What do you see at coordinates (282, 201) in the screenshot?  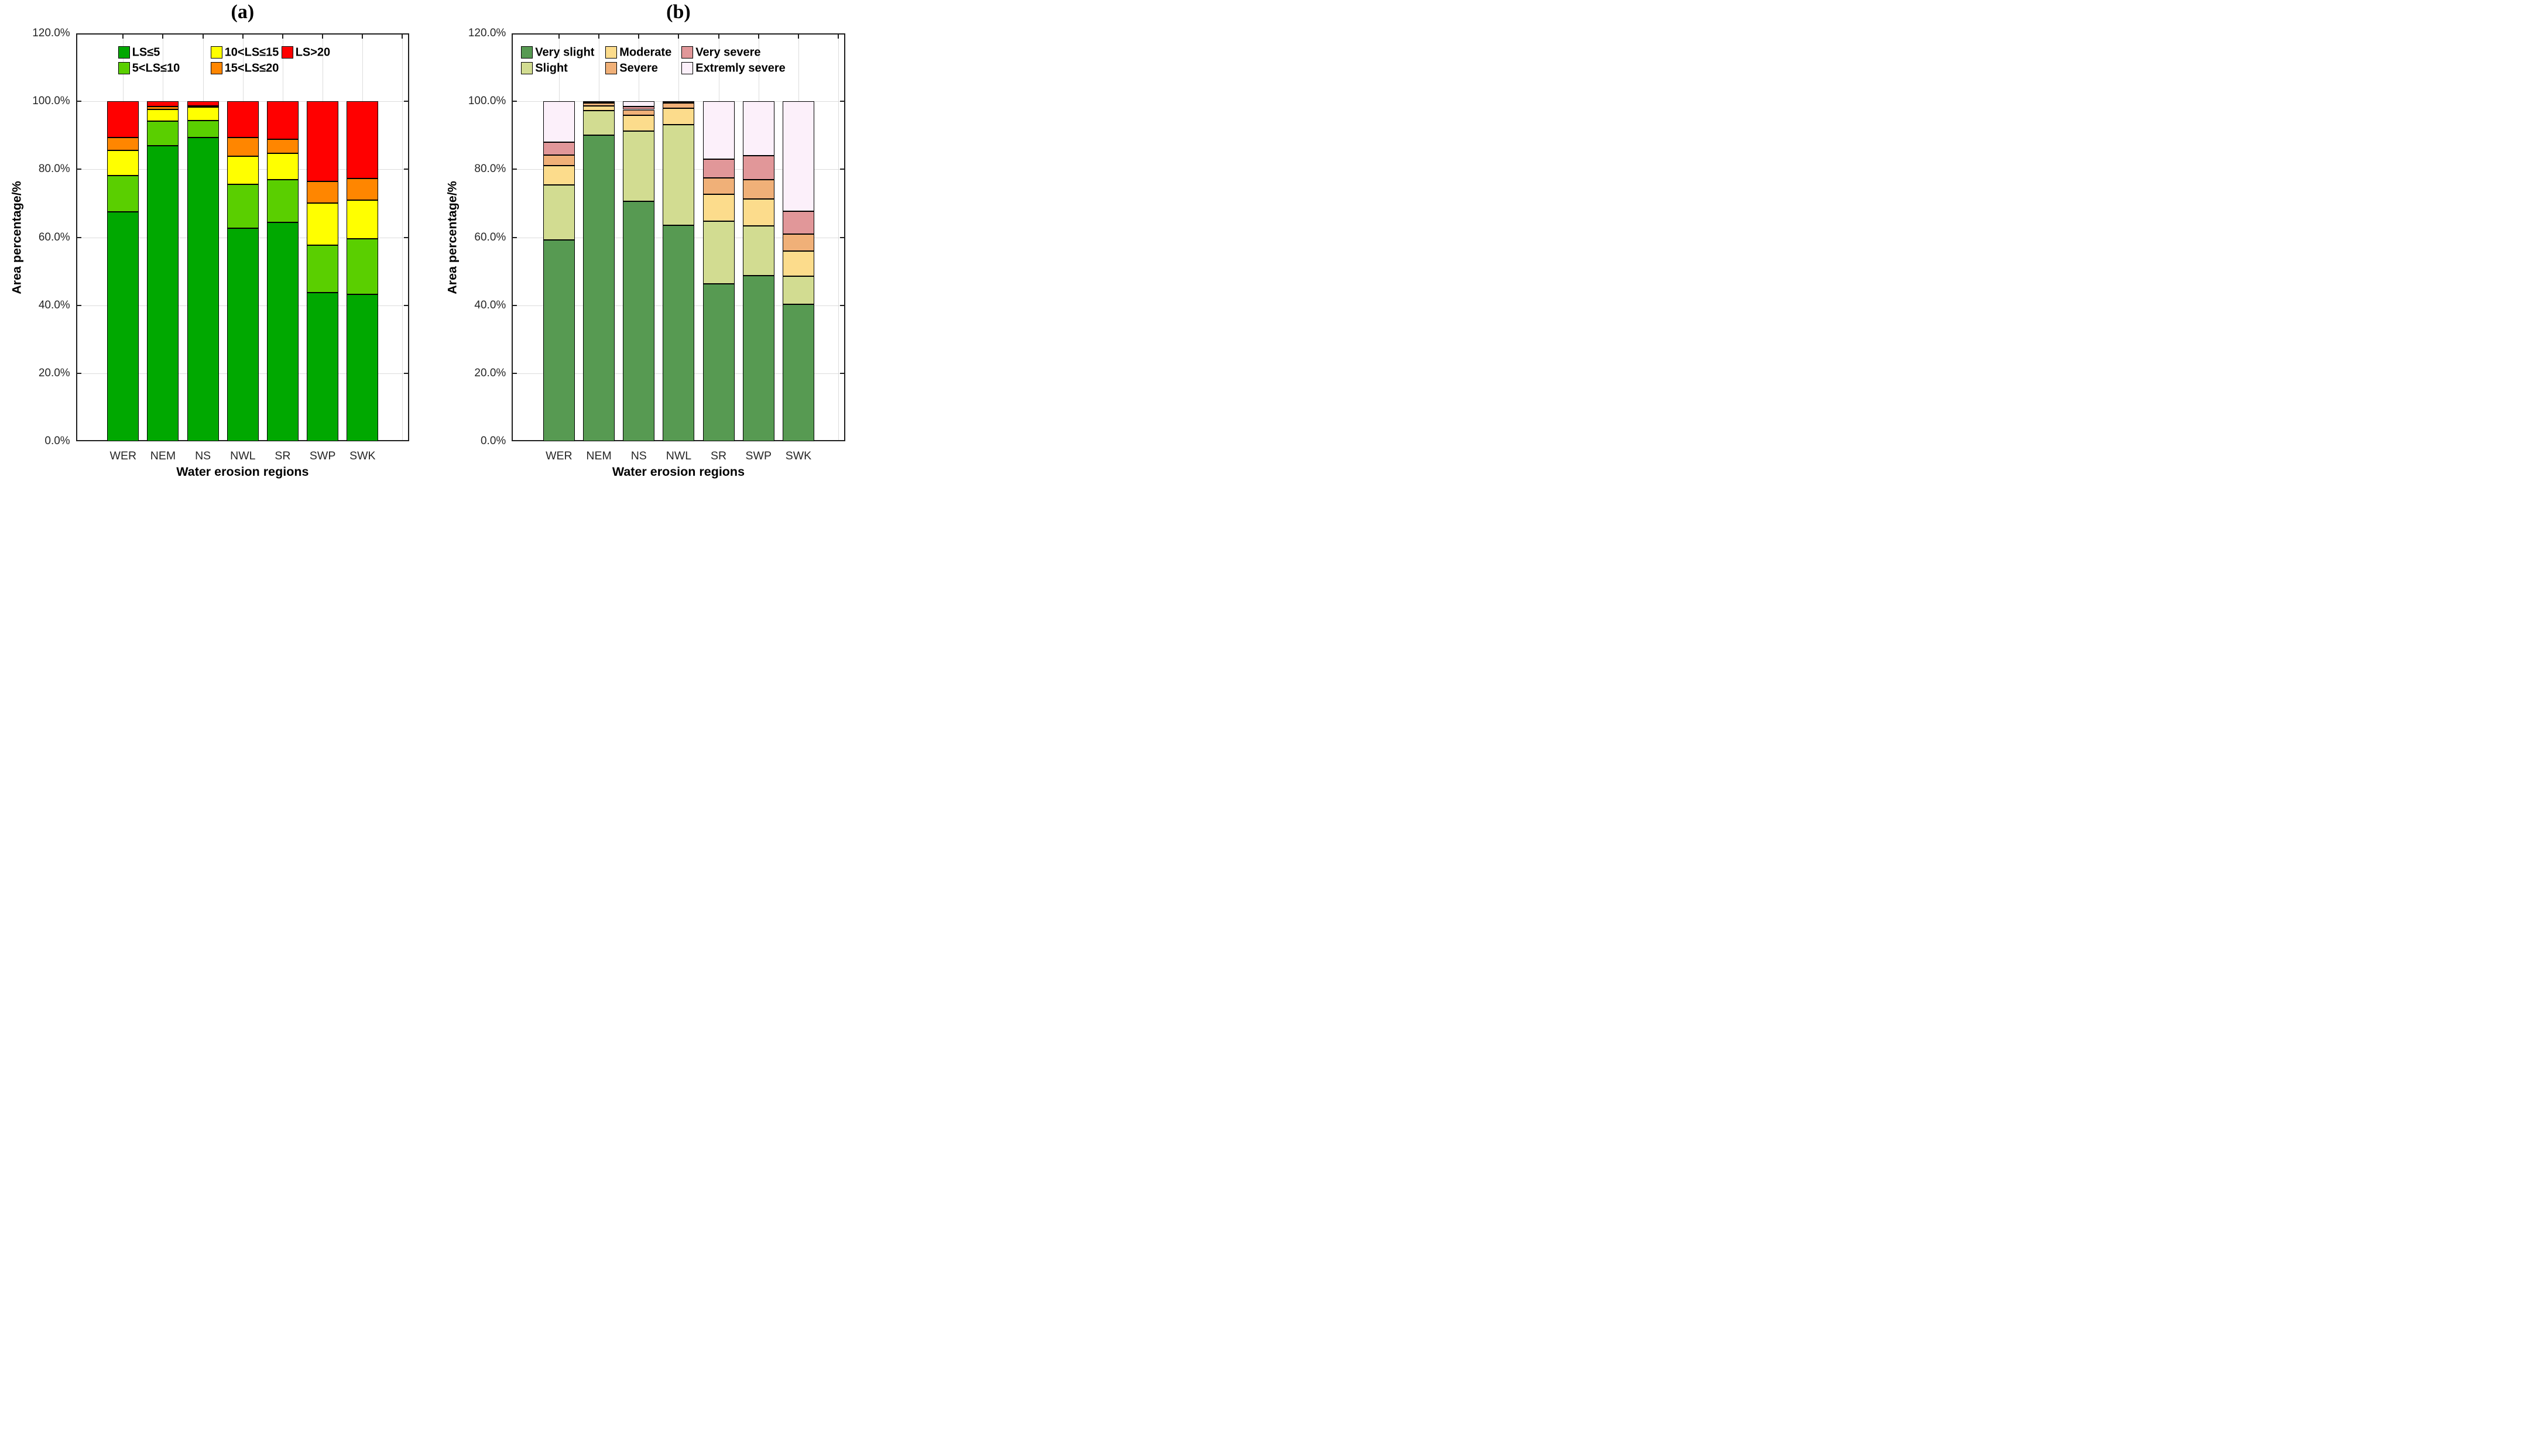 I see `bar-segment-a-SR-s1` at bounding box center [282, 201].